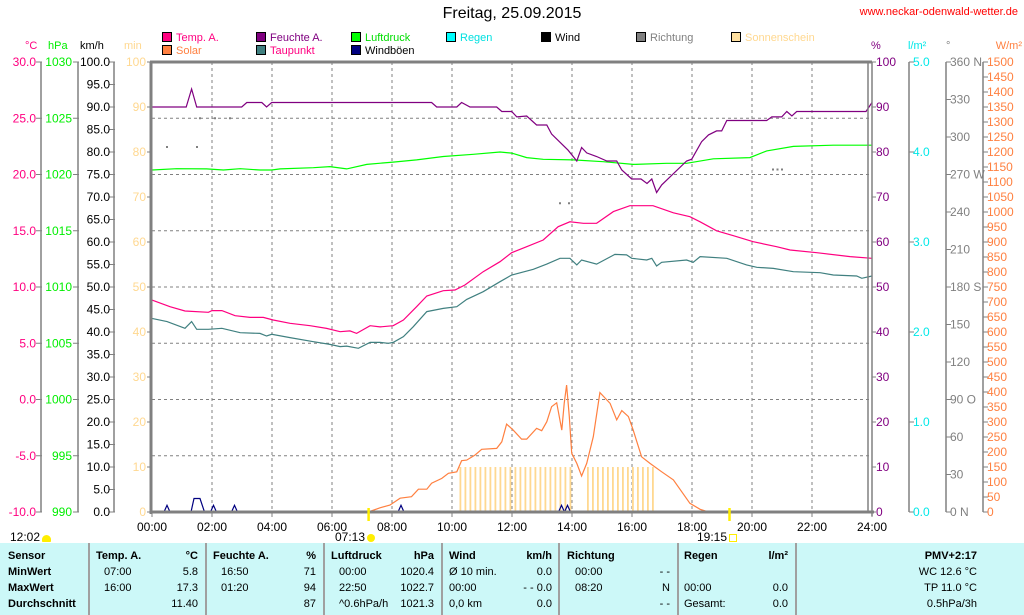 The height and width of the screenshot is (615, 1024). Describe the element at coordinates (140, 467) in the screenshot. I see `sun-tick-label: 10` at that location.